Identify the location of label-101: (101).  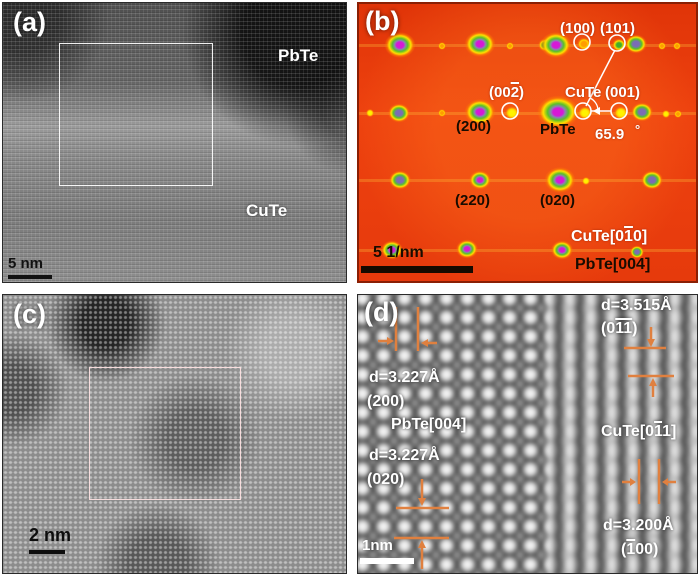
(618, 28).